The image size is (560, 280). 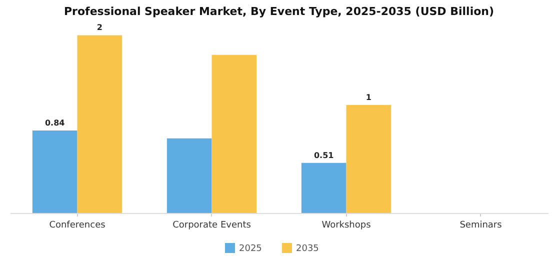 What do you see at coordinates (99, 27) in the screenshot?
I see `data-label: 2` at bounding box center [99, 27].